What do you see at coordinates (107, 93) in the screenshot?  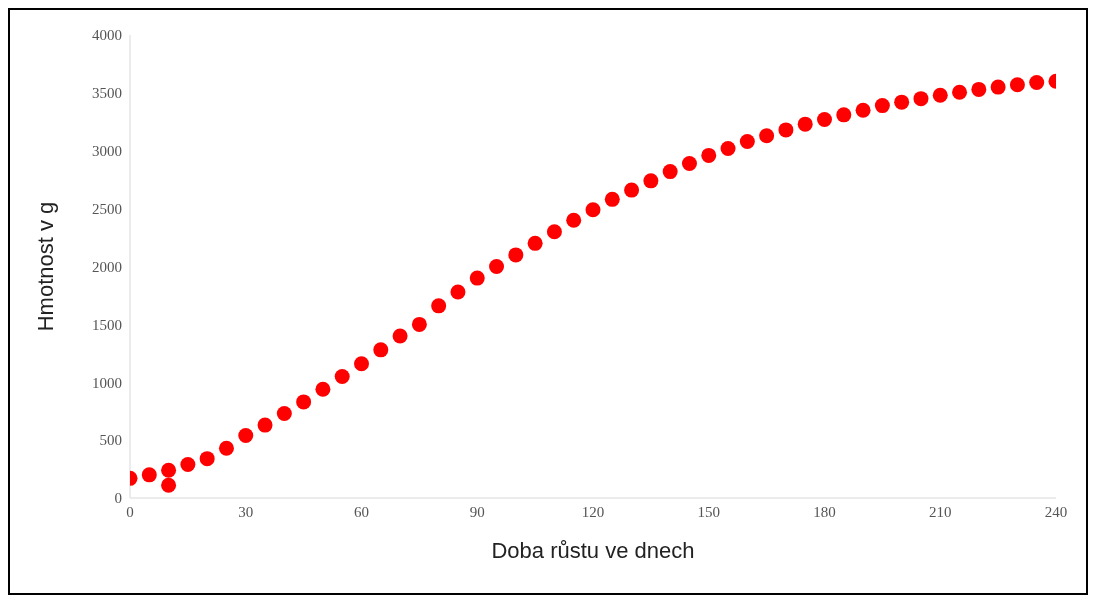 I see `y-tick-label: 3500` at bounding box center [107, 93].